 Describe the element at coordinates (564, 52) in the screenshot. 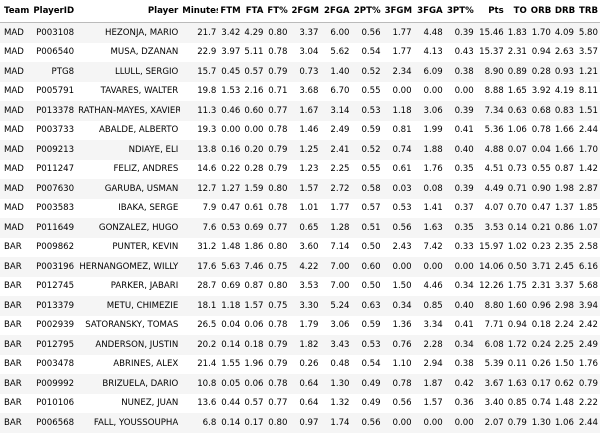

I see `table-cell: 2.63` at that location.